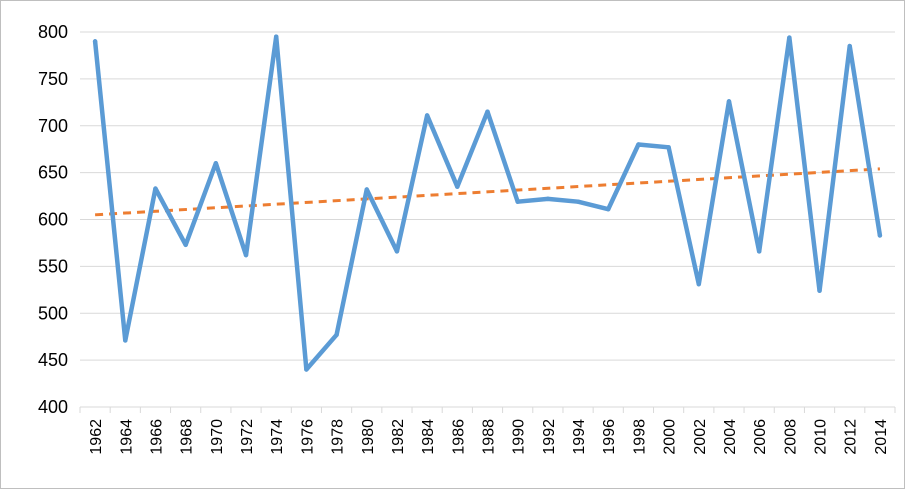  What do you see at coordinates (760, 437) in the screenshot?
I see `x-tick-label: 2006` at bounding box center [760, 437].